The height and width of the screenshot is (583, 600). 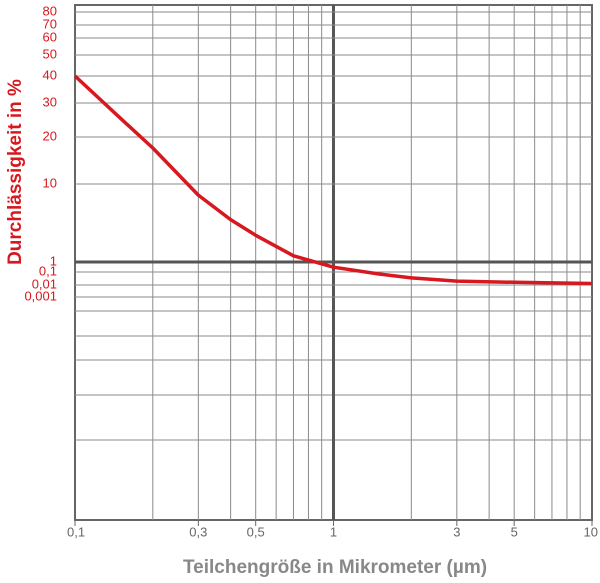 I want to click on x-tick-label: 0,1, so click(x=76, y=531).